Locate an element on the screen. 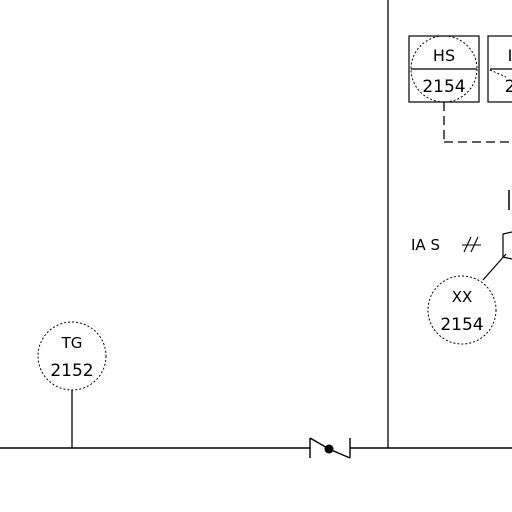 The height and width of the screenshot is (512, 512). hs-tag-label: HS is located at coordinates (444, 55).